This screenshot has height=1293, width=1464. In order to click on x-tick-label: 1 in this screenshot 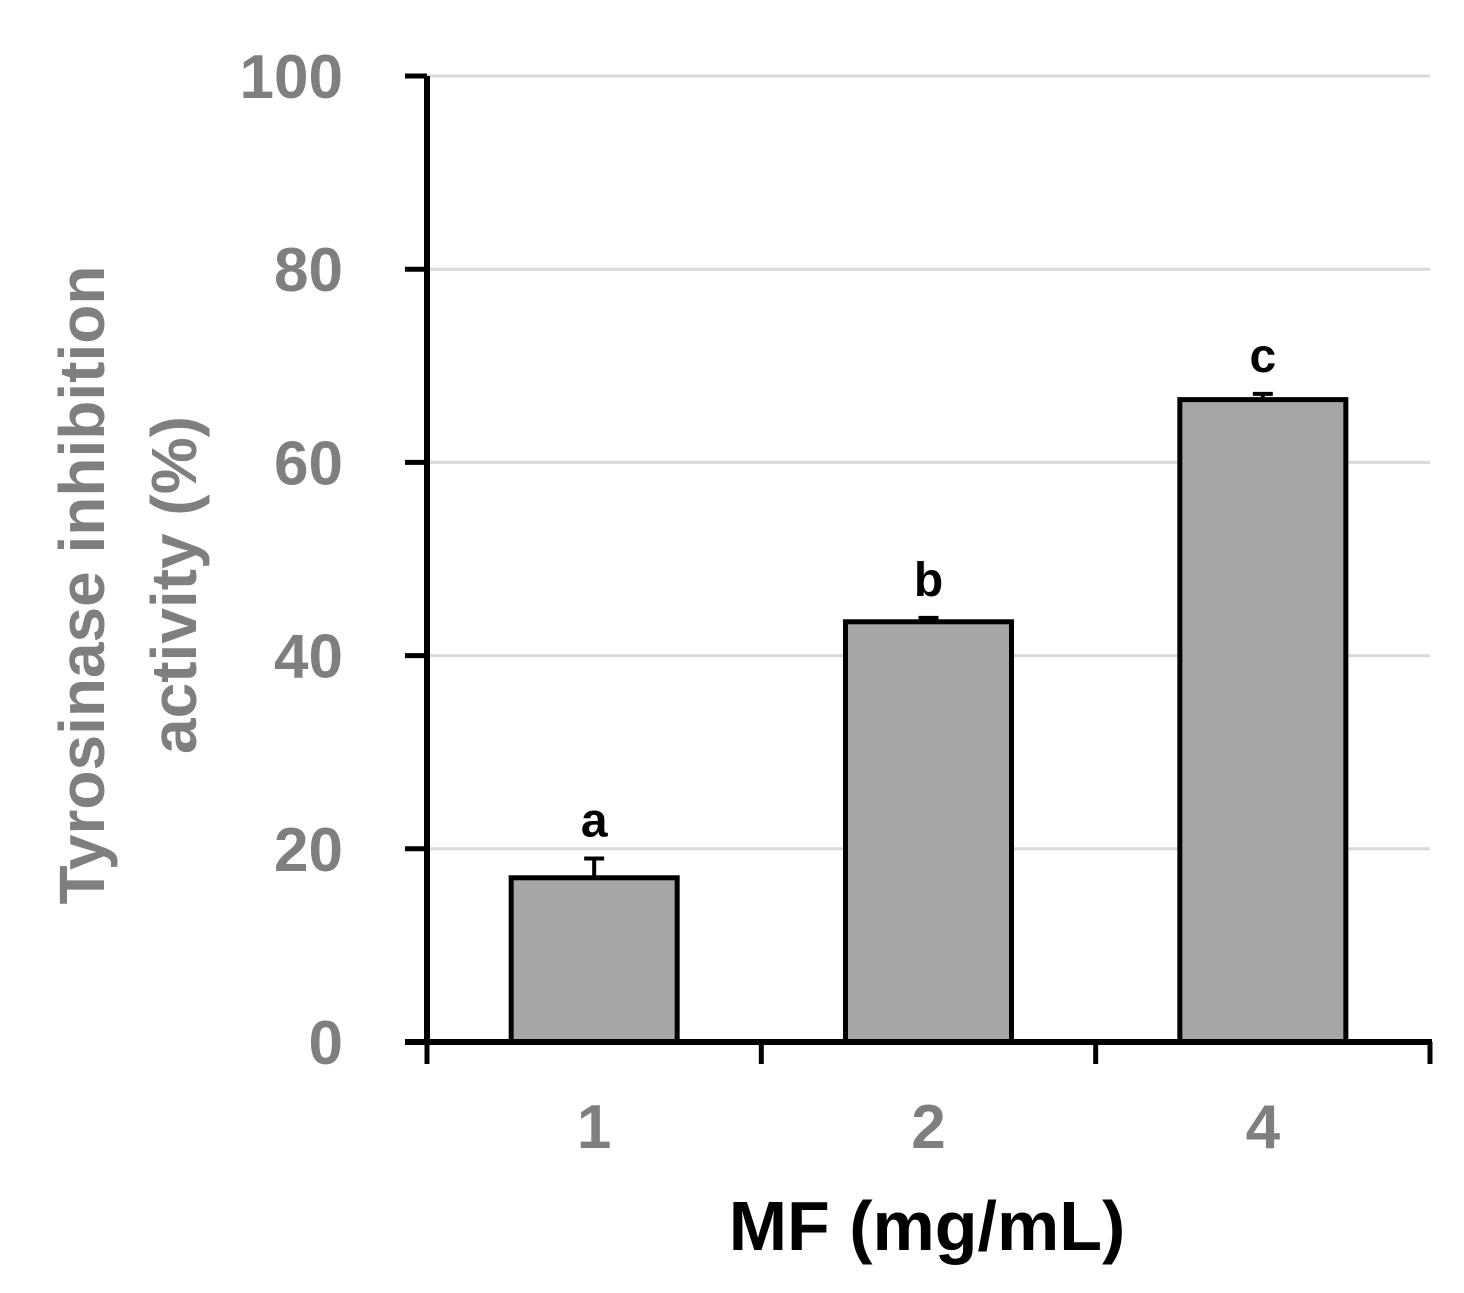, I will do `click(594, 1127)`.